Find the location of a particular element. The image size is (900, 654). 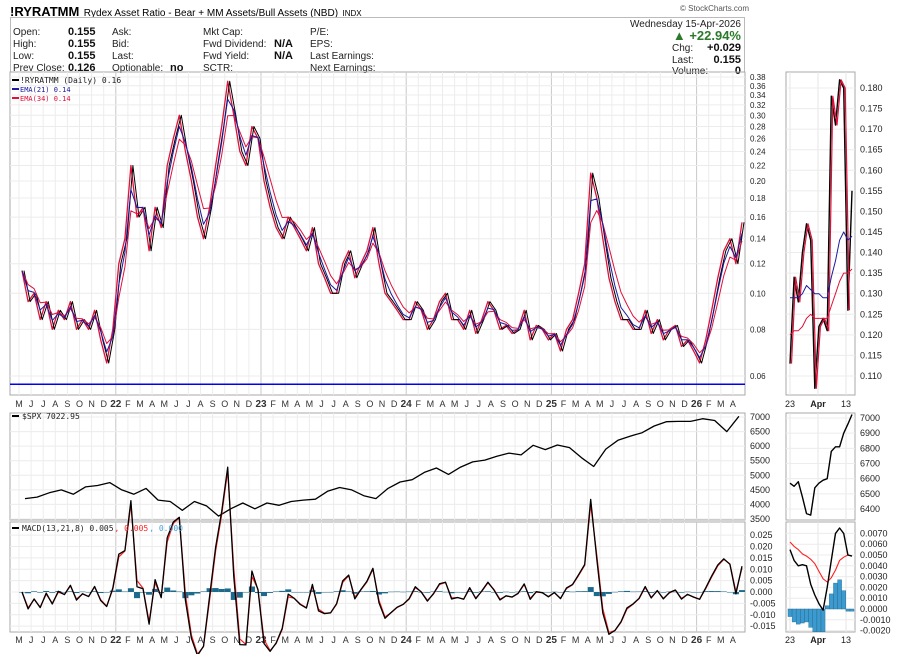

inset-x-tick-label: 23 is located at coordinates (790, 404).